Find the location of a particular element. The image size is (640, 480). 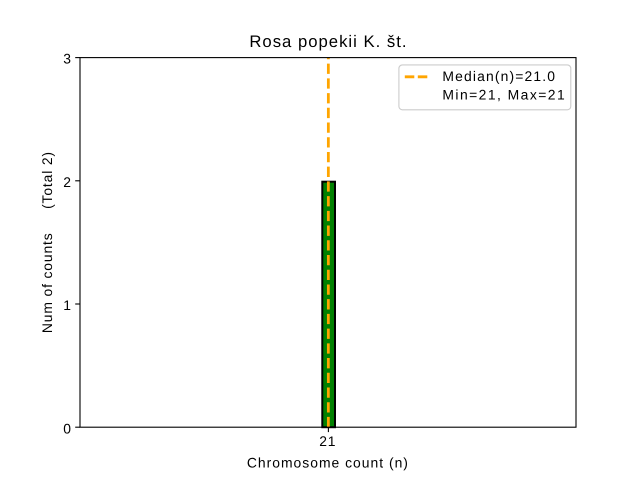

svg-text: Median(n)=21.0 is located at coordinates (499, 76).